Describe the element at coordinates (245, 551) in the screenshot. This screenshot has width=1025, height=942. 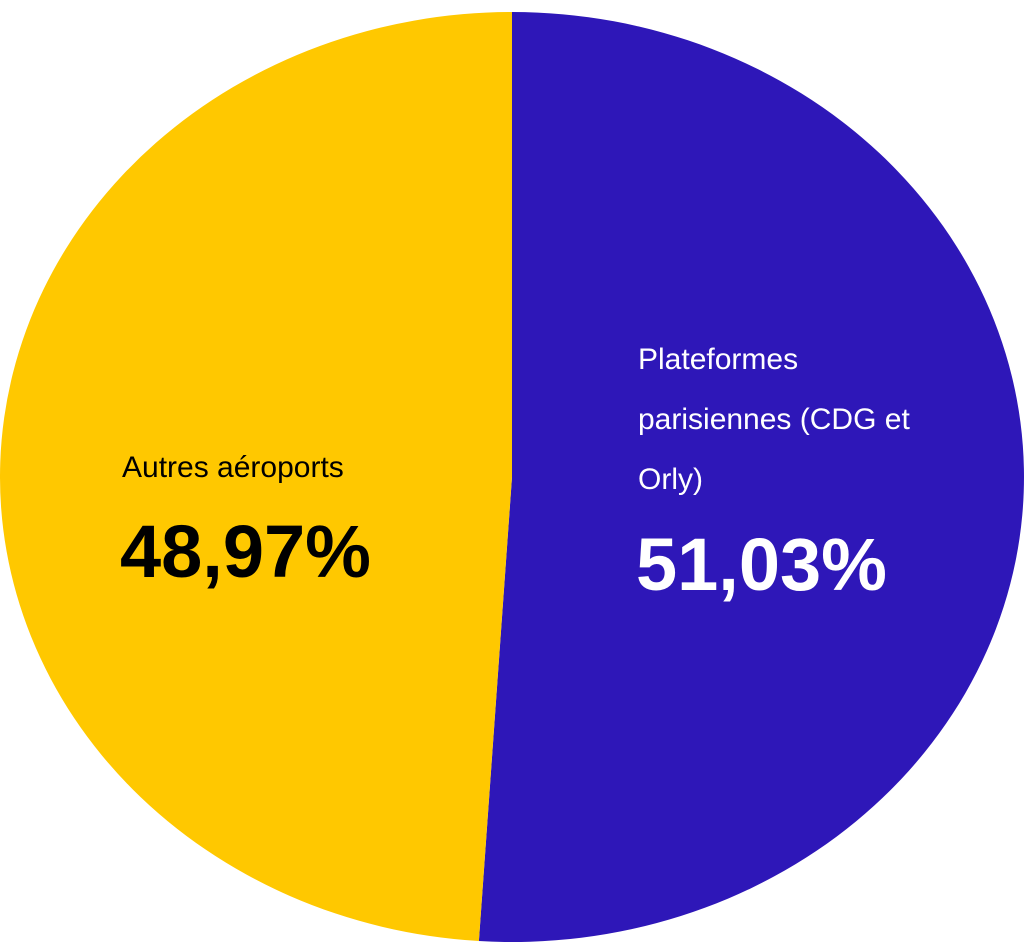
I see `value-label: 48,97%` at that location.